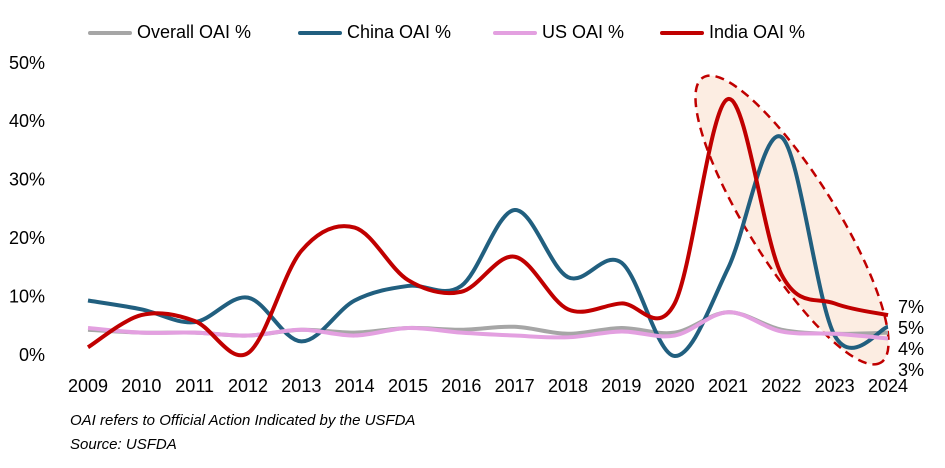  I want to click on y-tick-label: 10%, so click(27, 296).